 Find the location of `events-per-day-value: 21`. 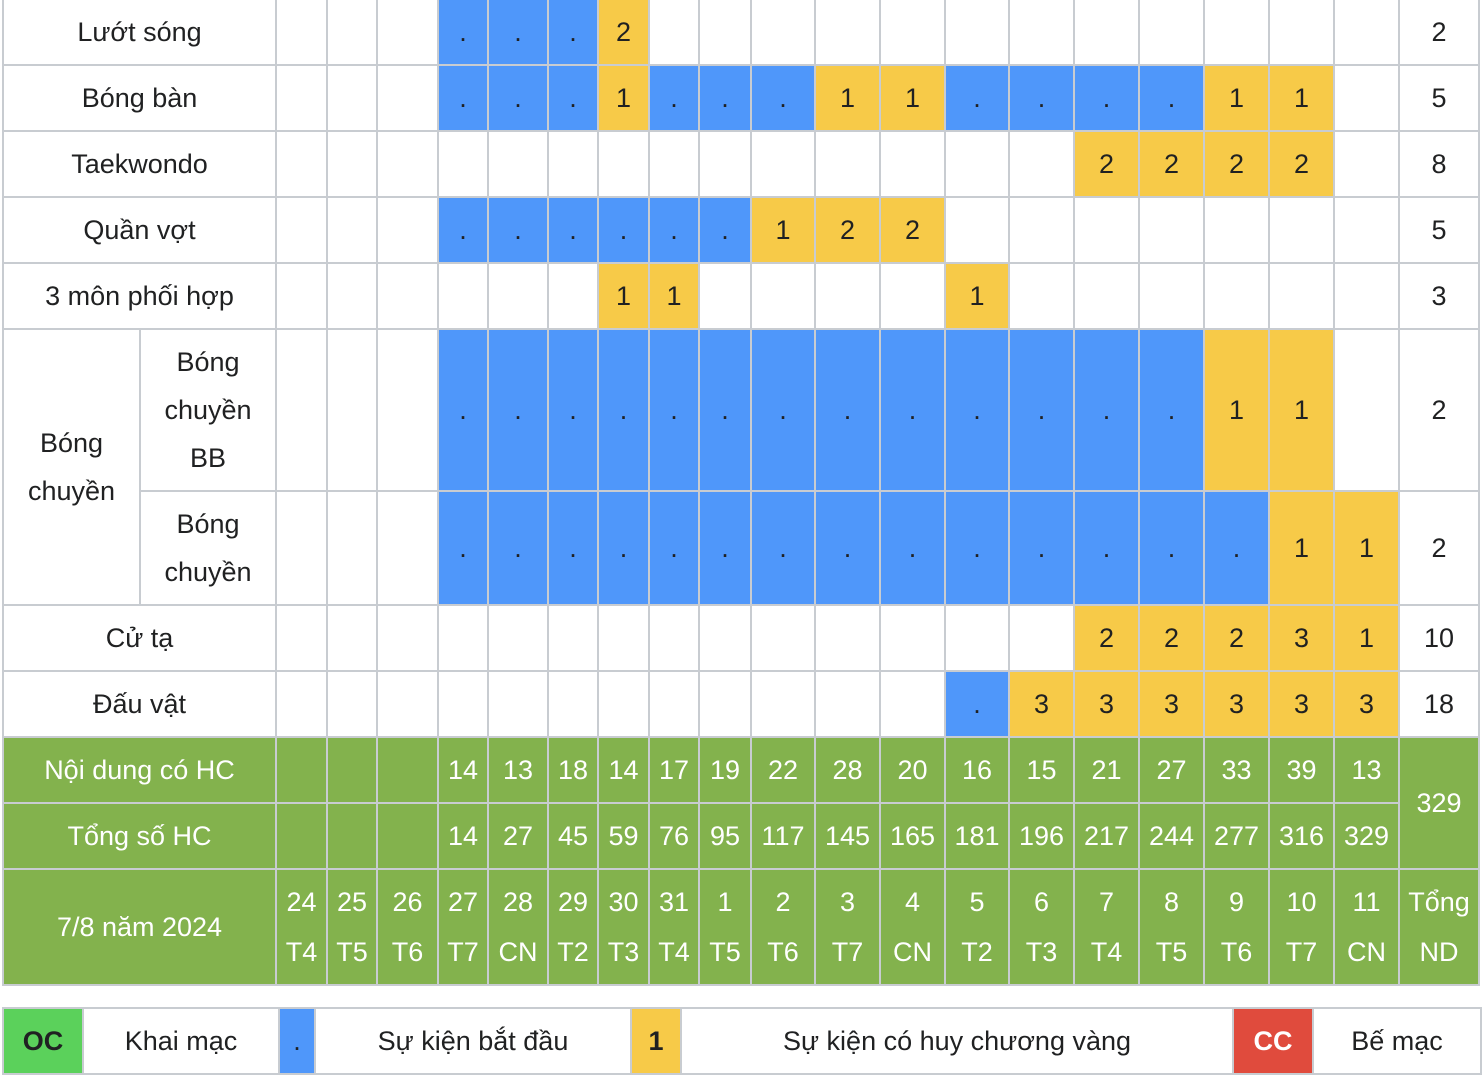

events-per-day-value: 21 is located at coordinates (1106, 770).